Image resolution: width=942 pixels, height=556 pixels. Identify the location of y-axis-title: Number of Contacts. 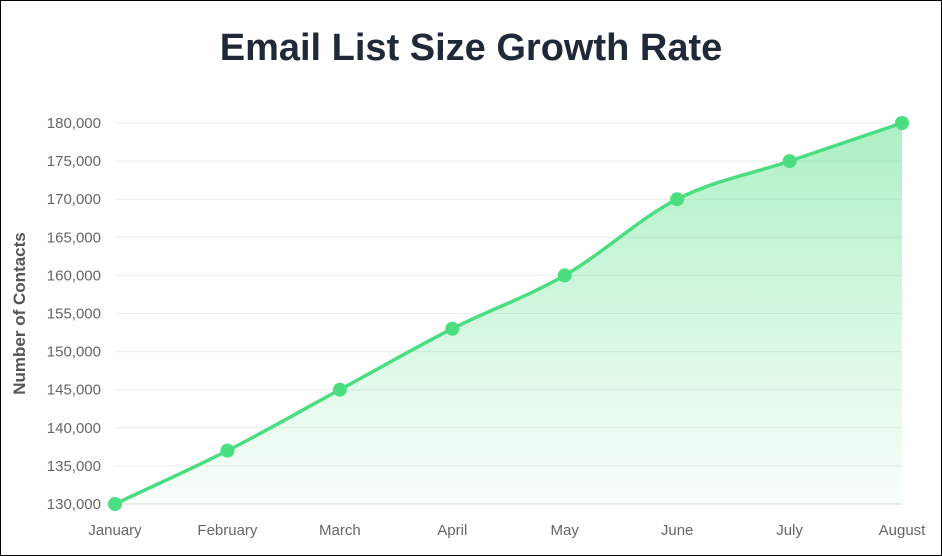
(19, 313).